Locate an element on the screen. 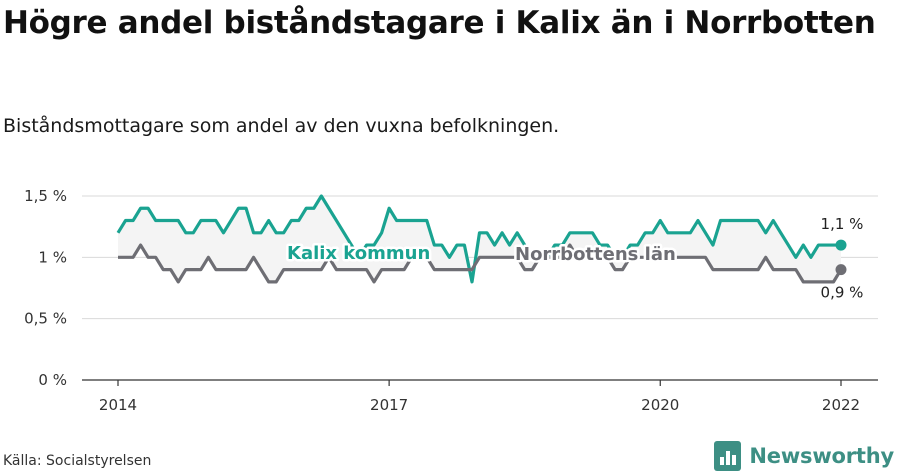  series-label-kalix: Kalix kommun is located at coordinates (358, 253).